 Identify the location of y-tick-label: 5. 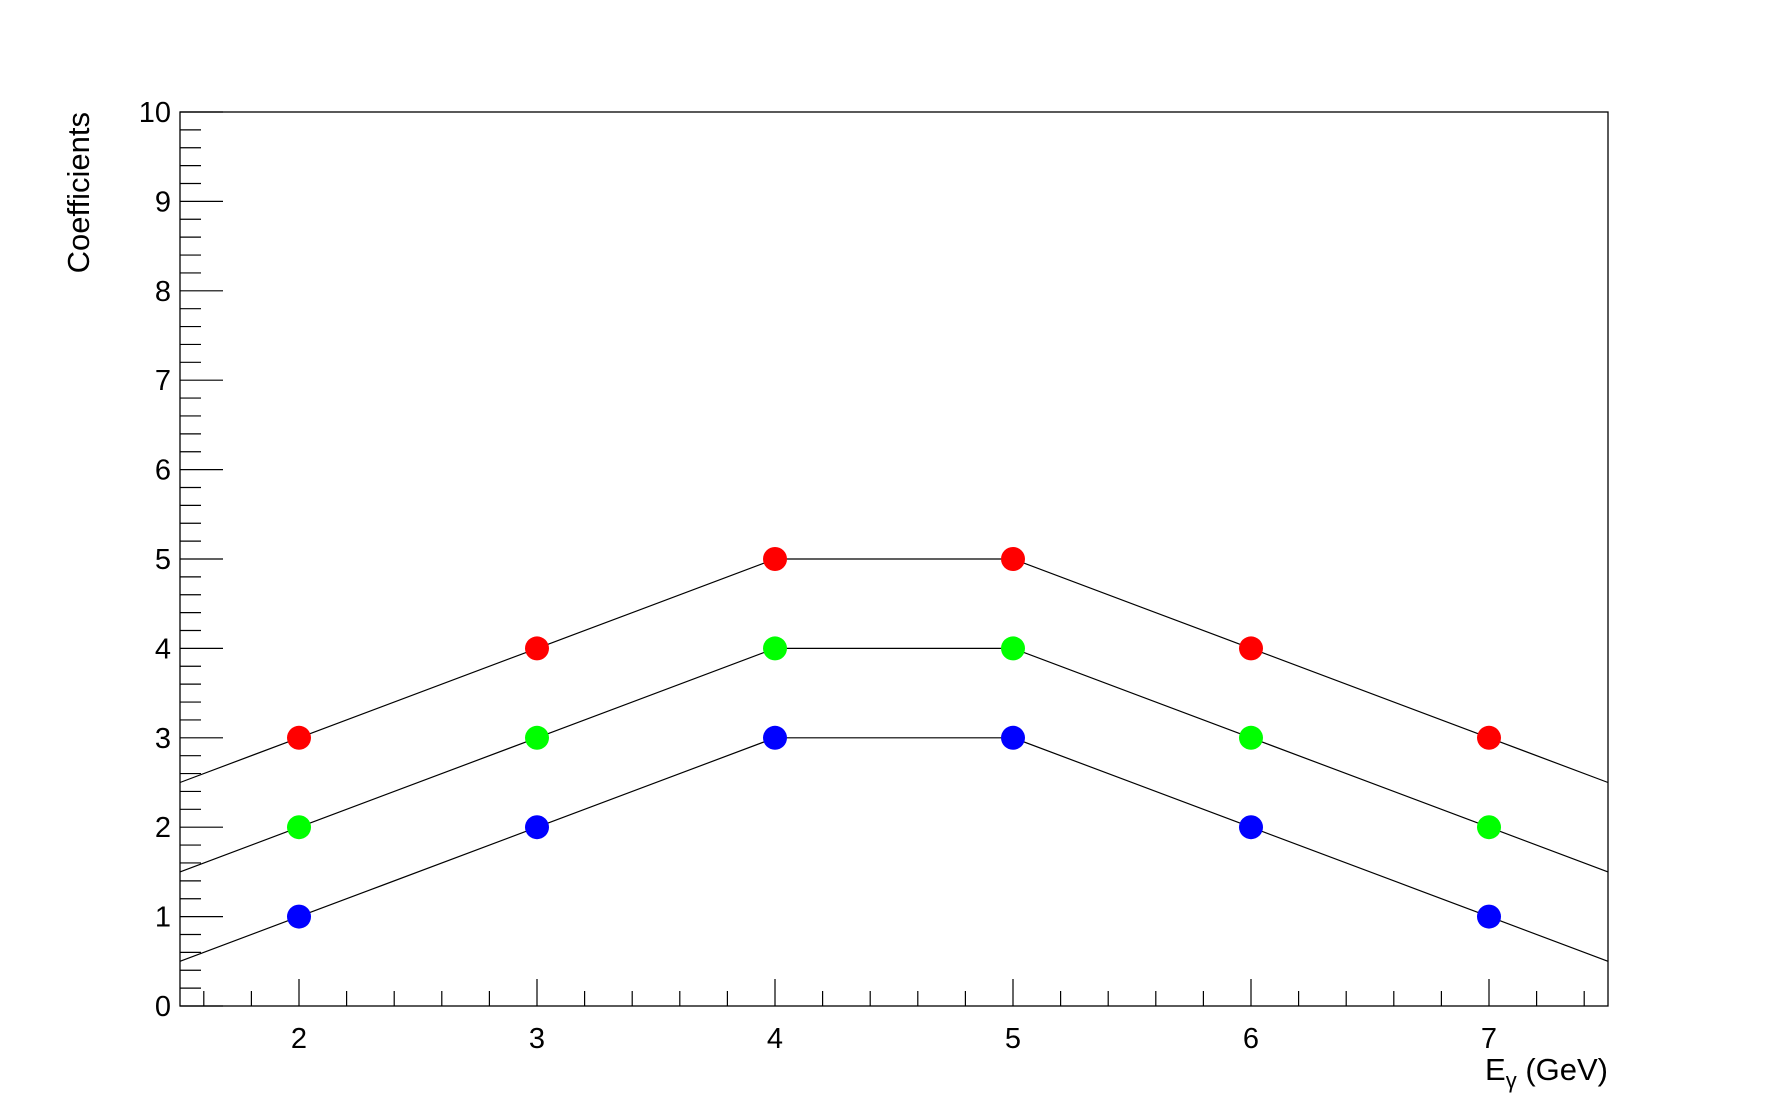
(163, 560).